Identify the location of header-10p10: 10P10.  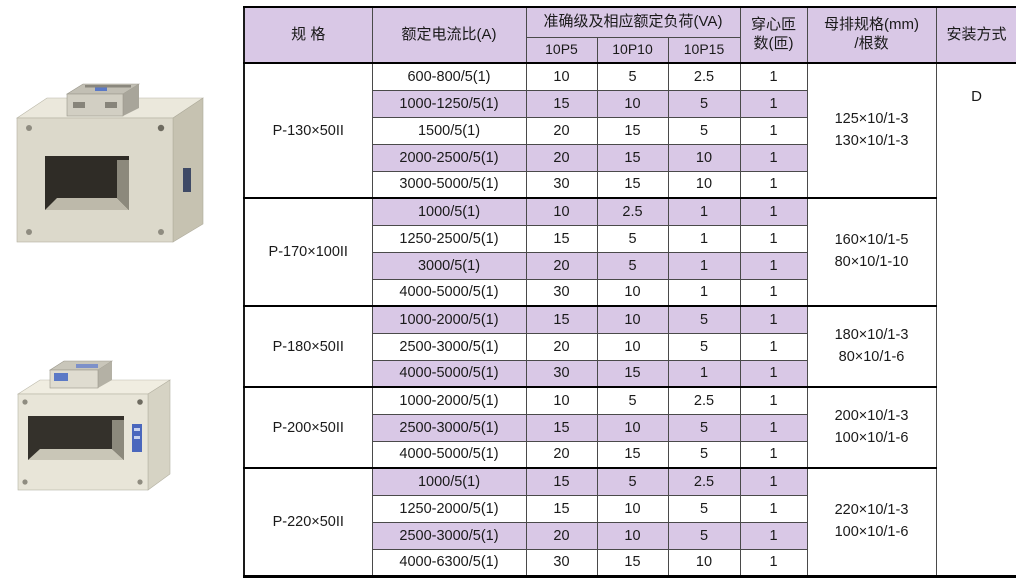
(632, 50).